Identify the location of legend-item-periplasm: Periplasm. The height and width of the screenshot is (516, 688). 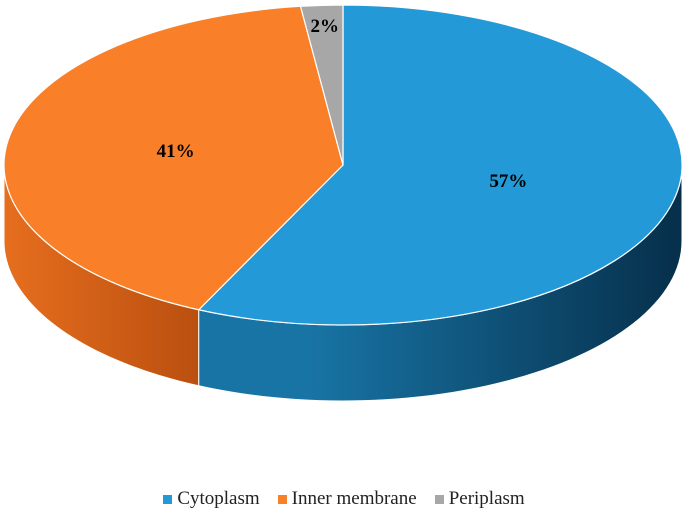
(479, 499).